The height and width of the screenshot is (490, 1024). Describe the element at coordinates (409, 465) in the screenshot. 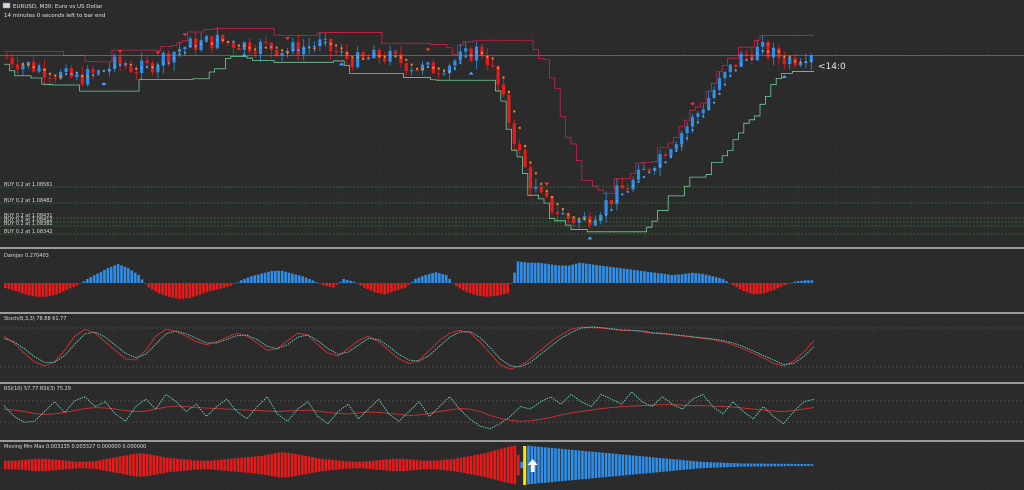

I see `moving-min-max-panel` at that location.